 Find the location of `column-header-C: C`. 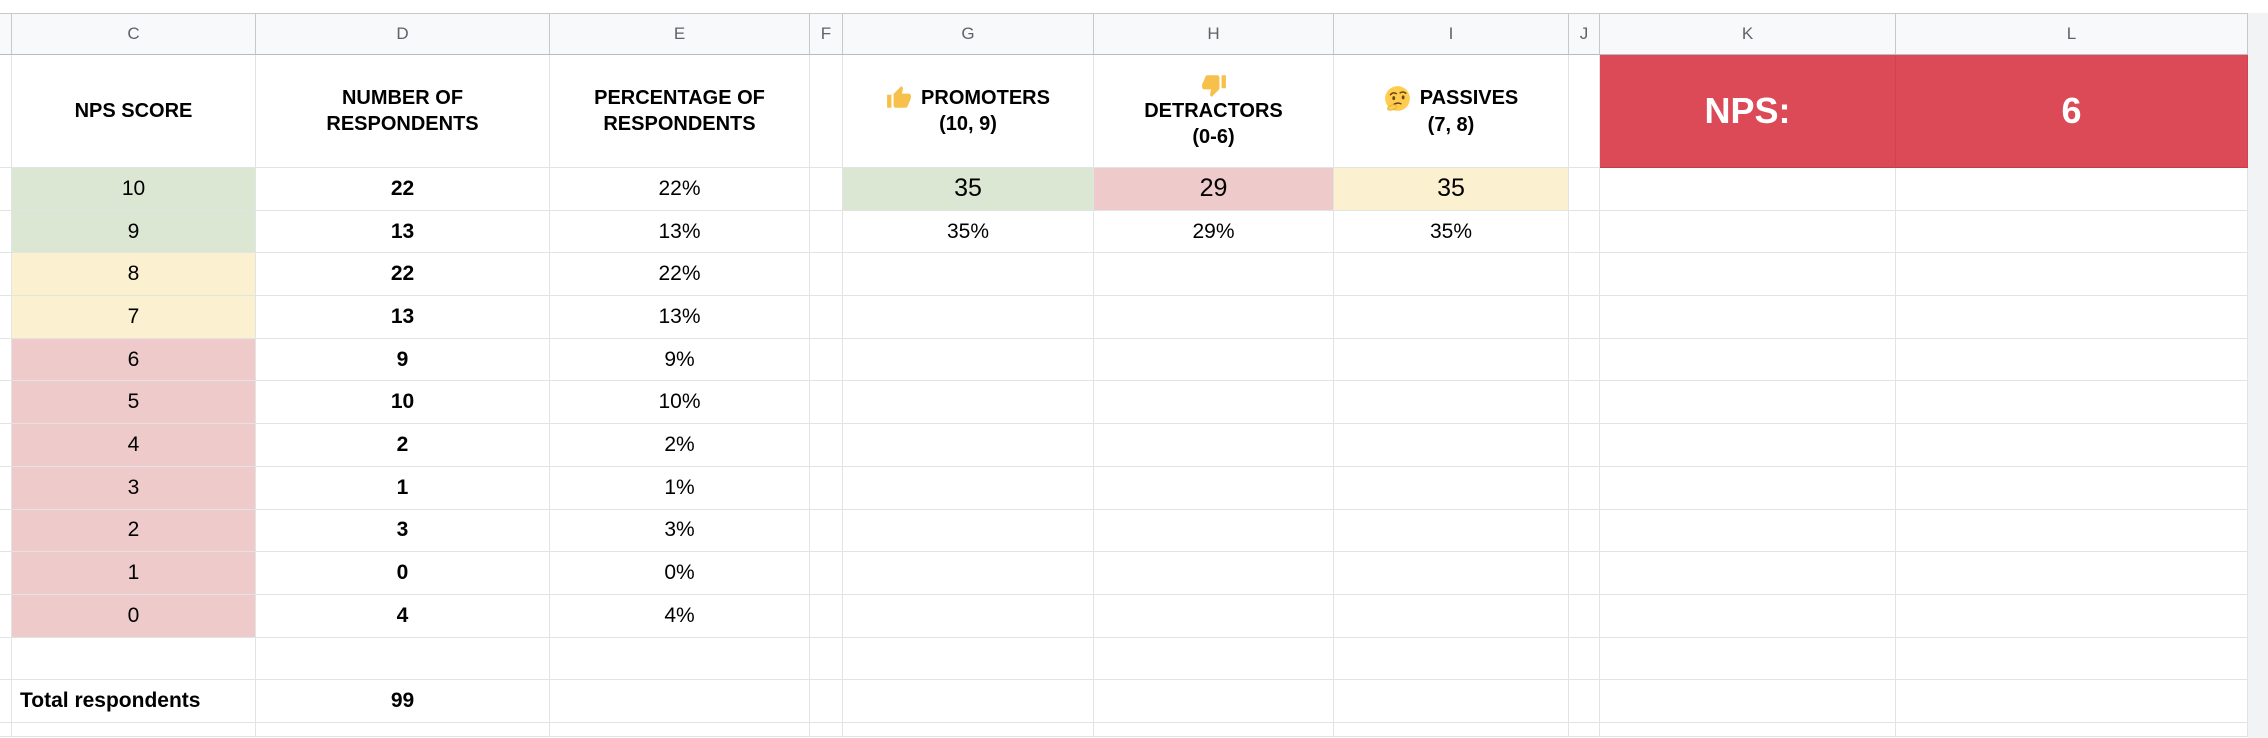

column-header-C: C is located at coordinates (134, 34).